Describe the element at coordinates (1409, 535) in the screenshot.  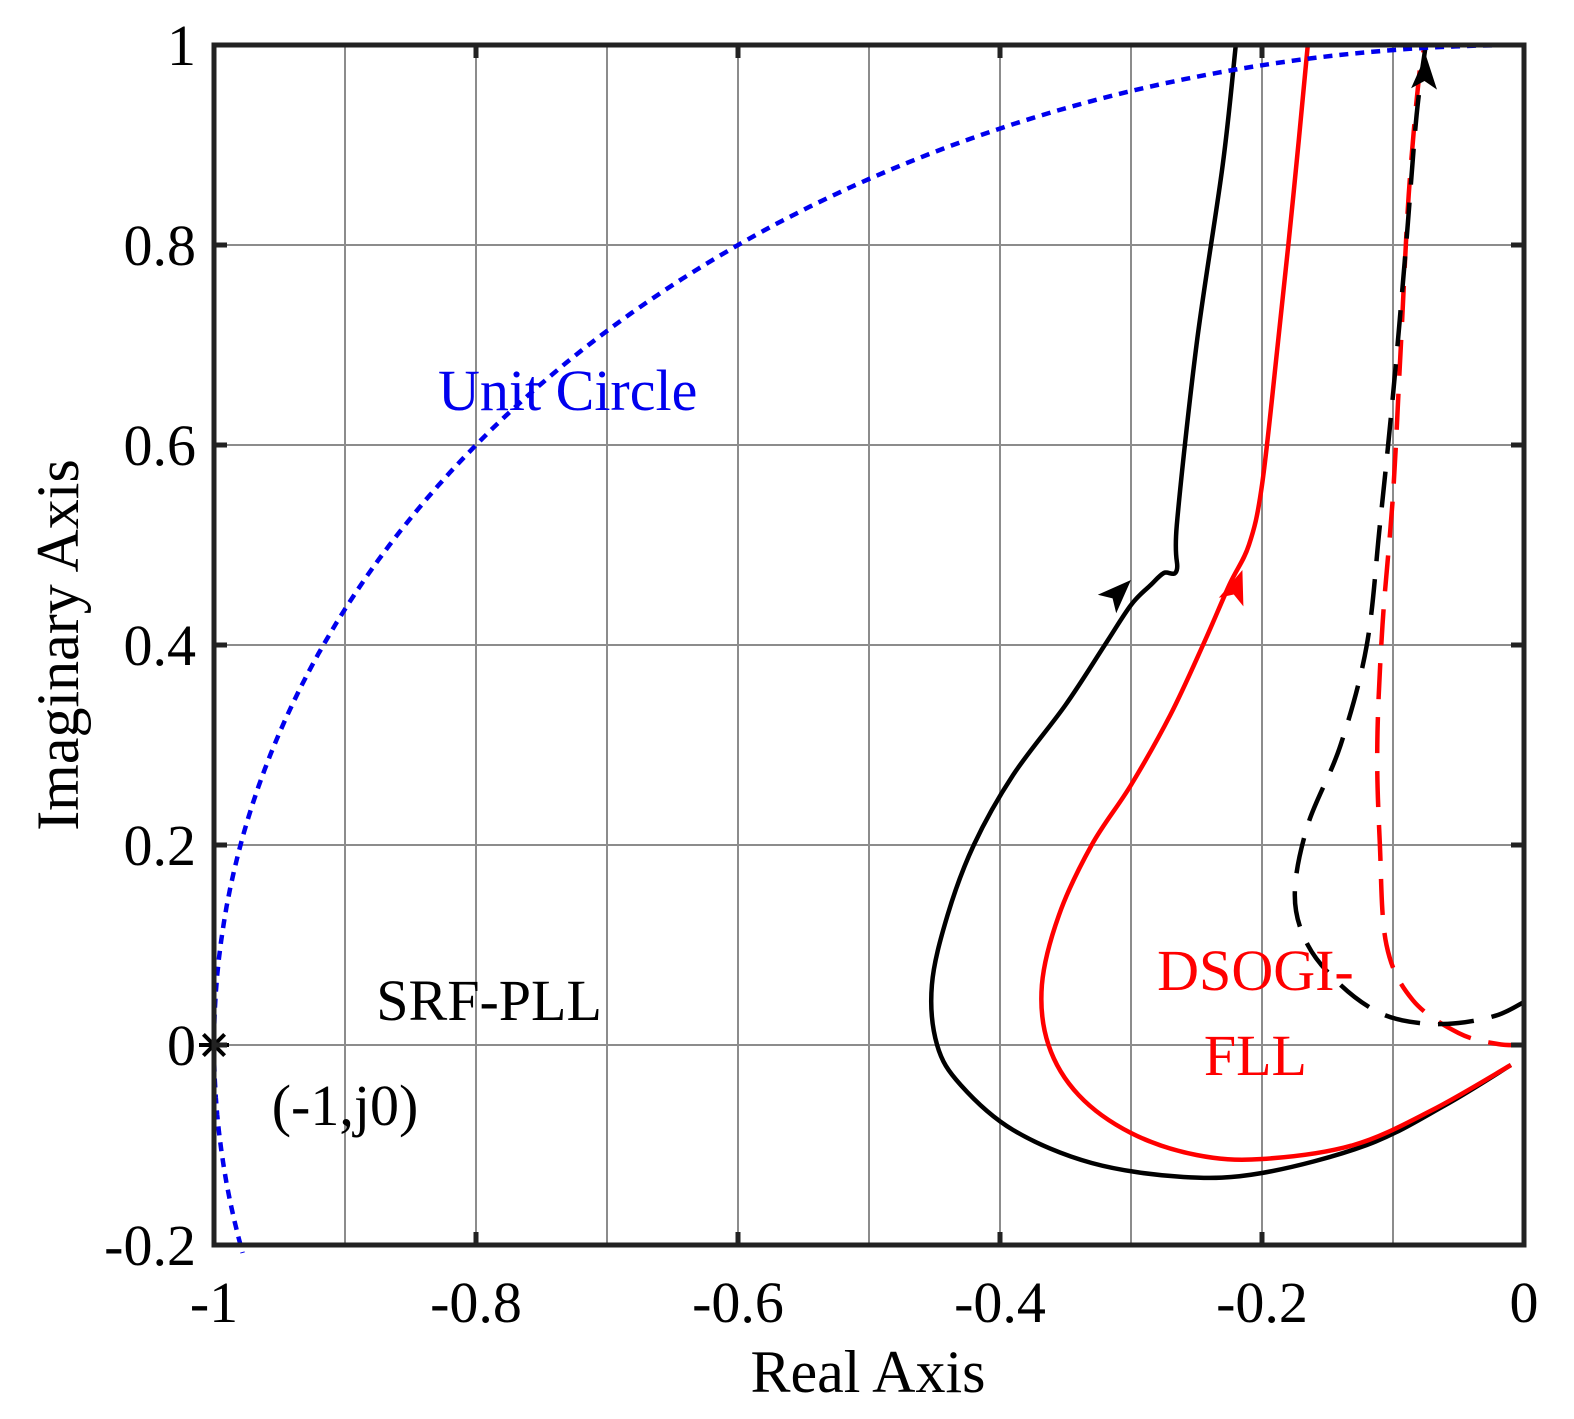
I see `series-srf-pll-dashed` at that location.